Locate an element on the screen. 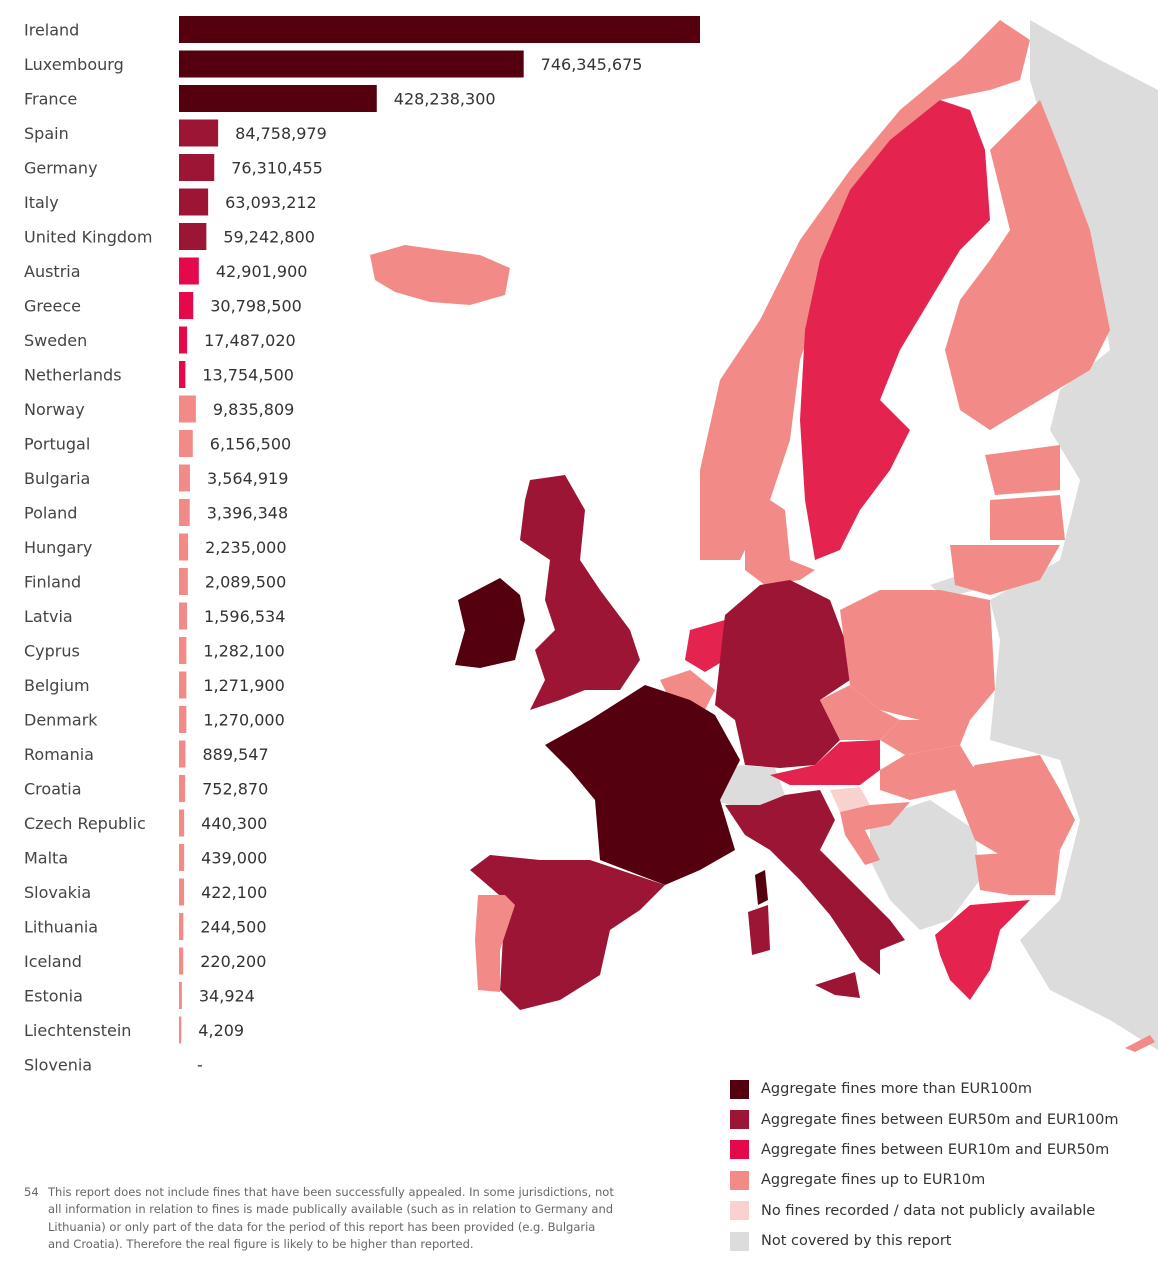 Image resolution: width=1158 pixels, height=1276 pixels. value-label: 889,547 is located at coordinates (235, 754).